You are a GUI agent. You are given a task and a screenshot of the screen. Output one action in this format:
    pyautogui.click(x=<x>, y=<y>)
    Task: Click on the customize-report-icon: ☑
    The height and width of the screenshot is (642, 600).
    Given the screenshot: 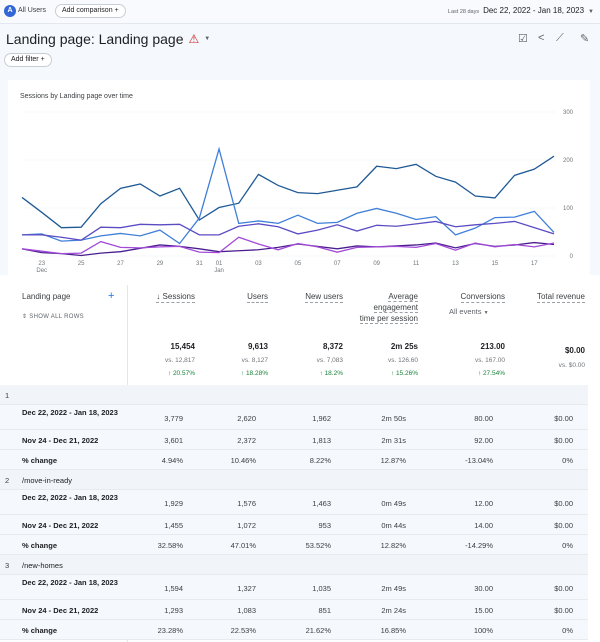 What is the action you would take?
    pyautogui.click(x=523, y=39)
    